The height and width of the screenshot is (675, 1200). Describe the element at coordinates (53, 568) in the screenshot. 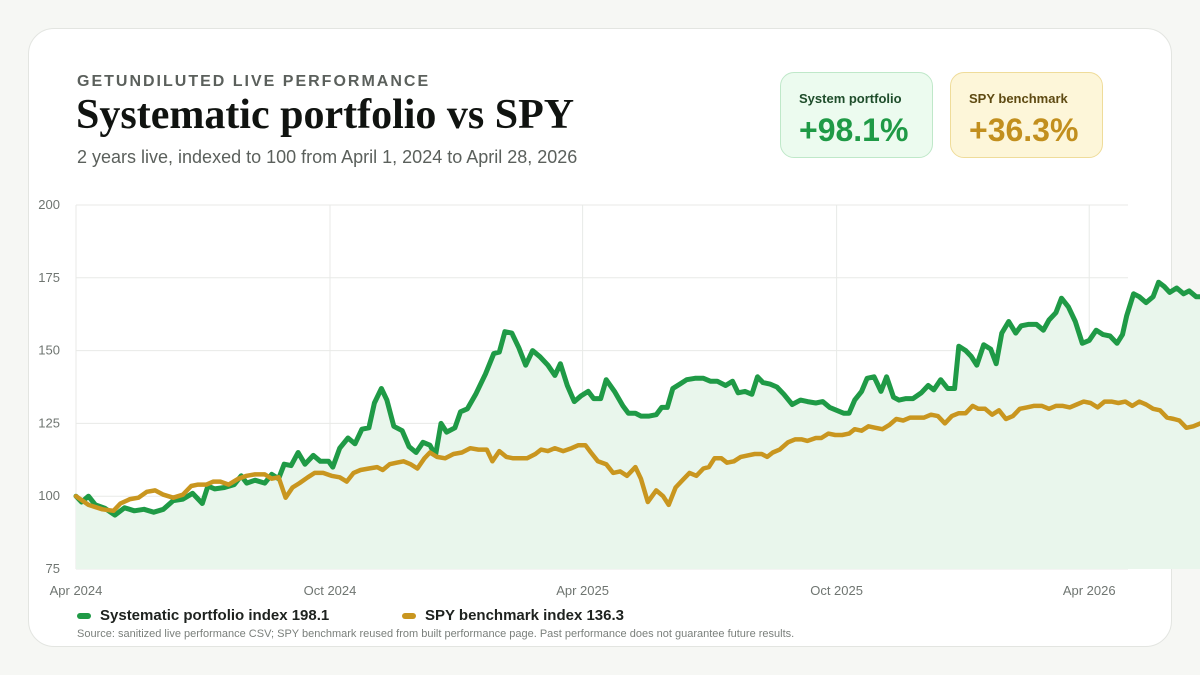

I see `y-tick-label: 75` at that location.